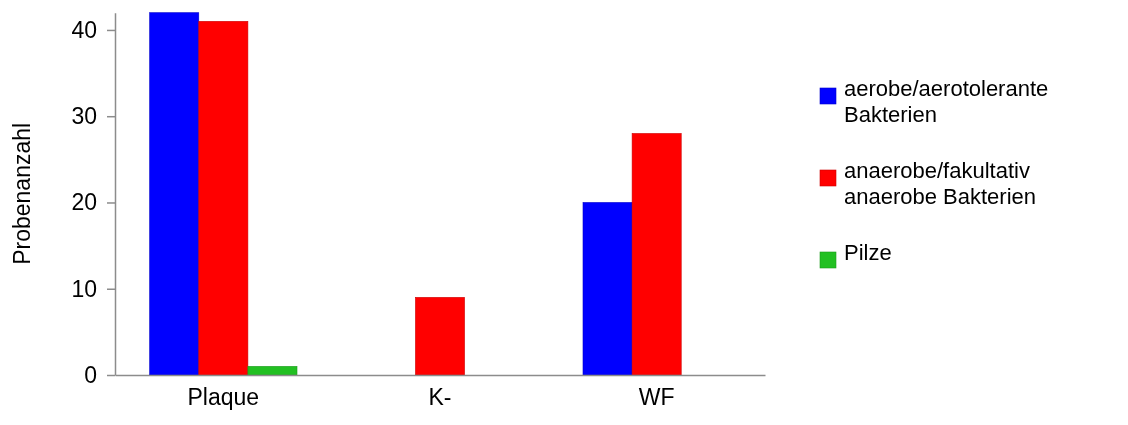 The height and width of the screenshot is (425, 1128). Describe the element at coordinates (868, 252) in the screenshot. I see `legend-label: Pilze` at that location.